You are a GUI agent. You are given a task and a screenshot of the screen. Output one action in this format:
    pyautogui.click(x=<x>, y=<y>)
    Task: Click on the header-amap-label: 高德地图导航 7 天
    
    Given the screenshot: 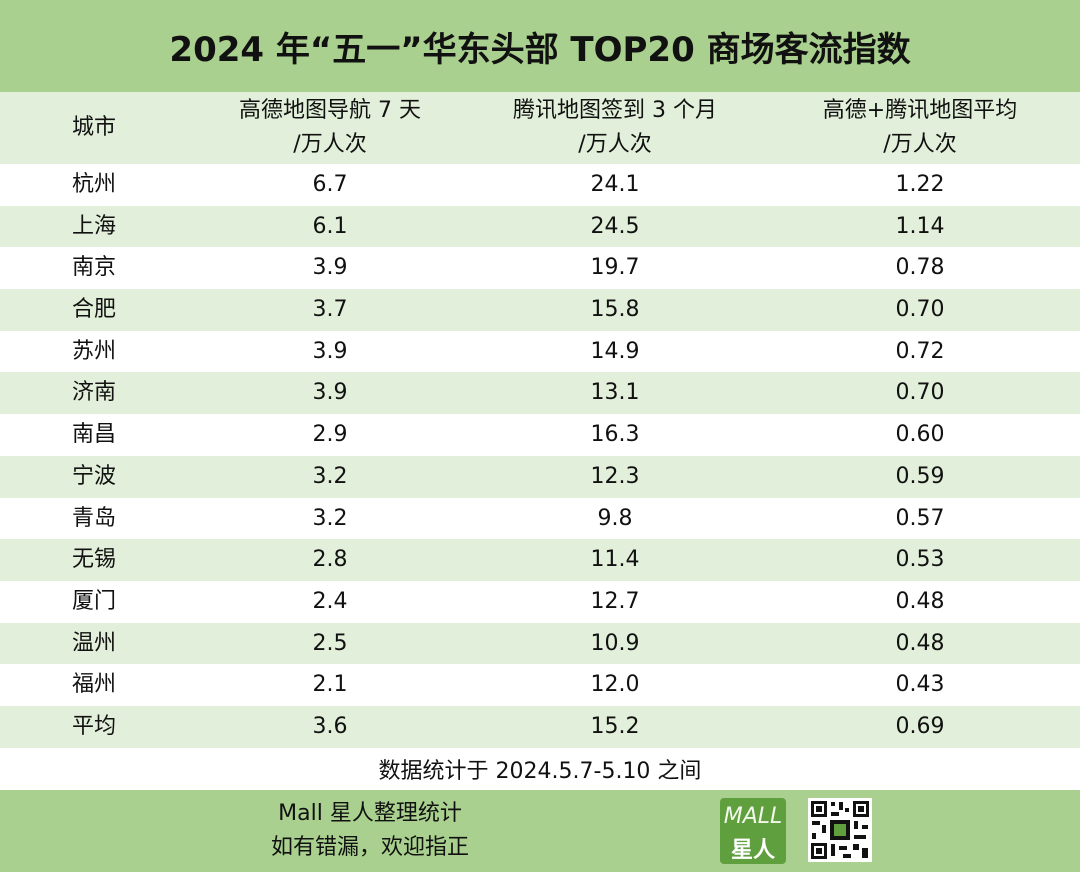 What is the action you would take?
    pyautogui.click(x=330, y=110)
    